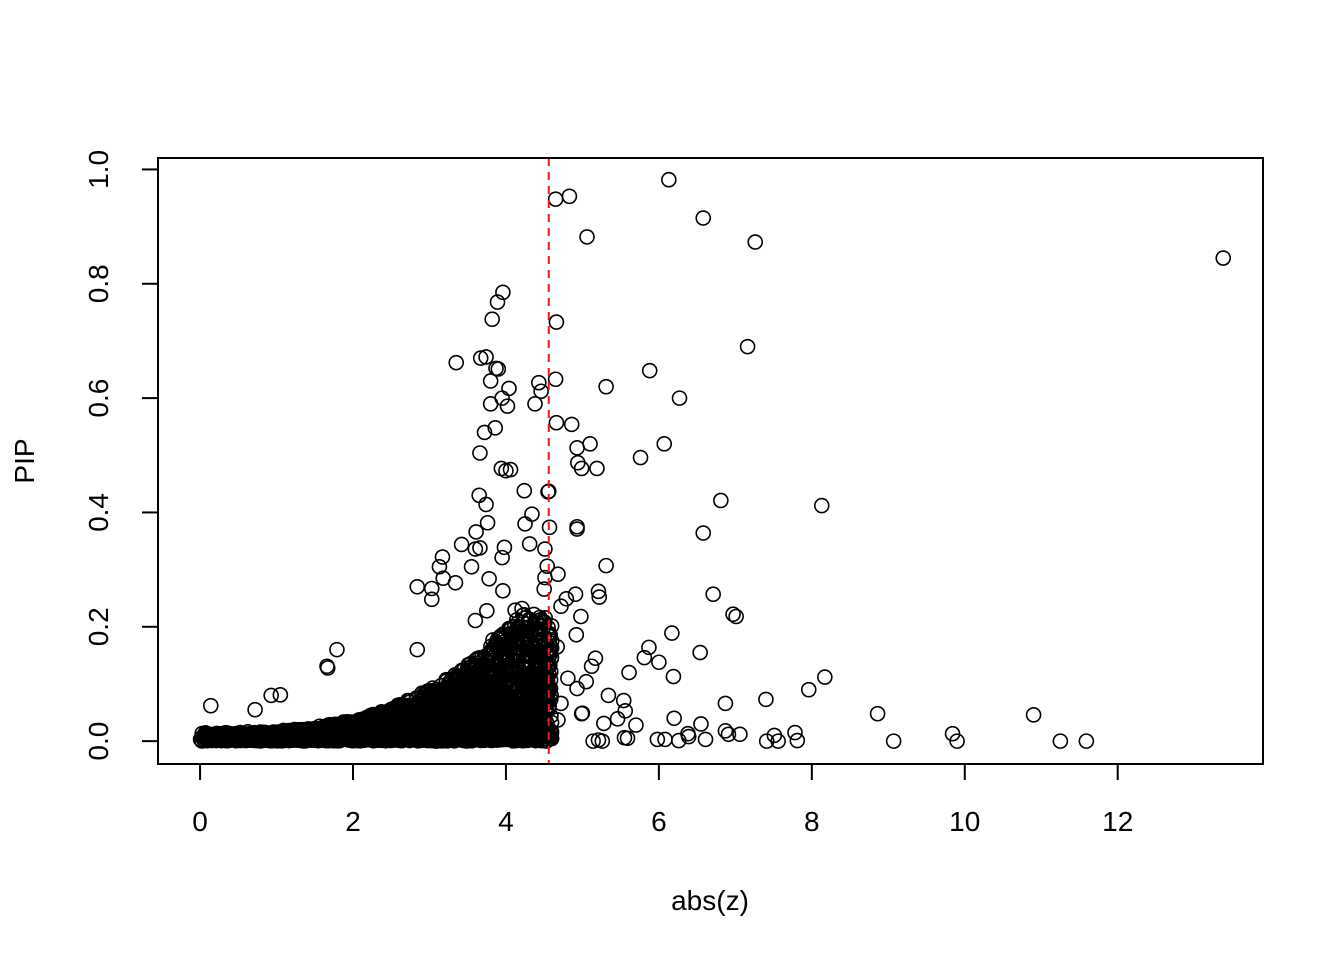 This screenshot has width=1344, height=960. Describe the element at coordinates (98, 741) in the screenshot. I see `y-tick-label: 0.0` at that location.